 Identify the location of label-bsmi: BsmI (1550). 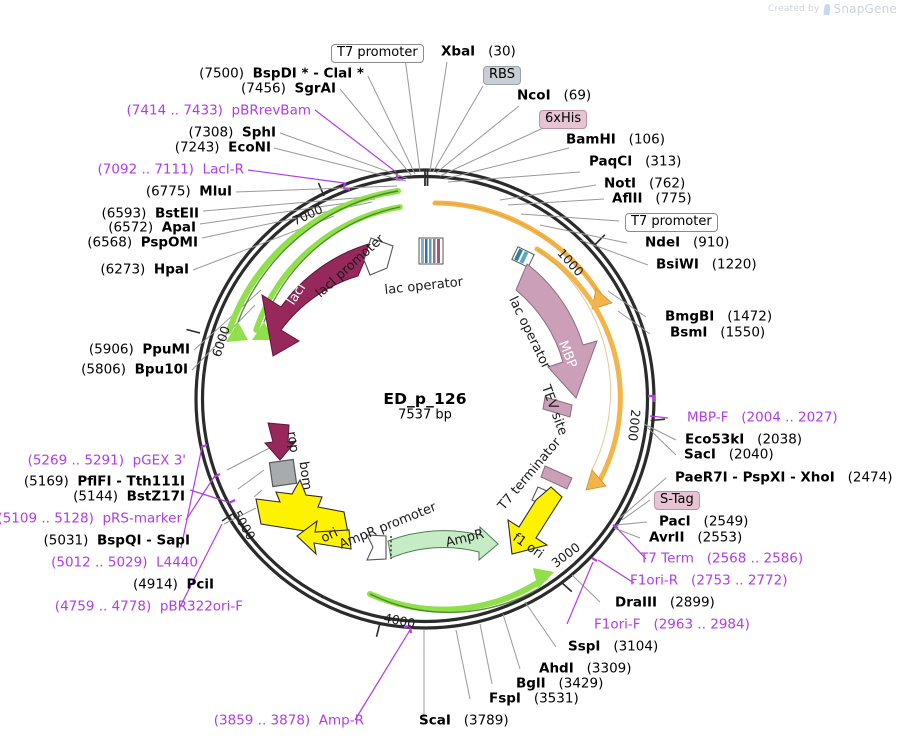
(718, 332).